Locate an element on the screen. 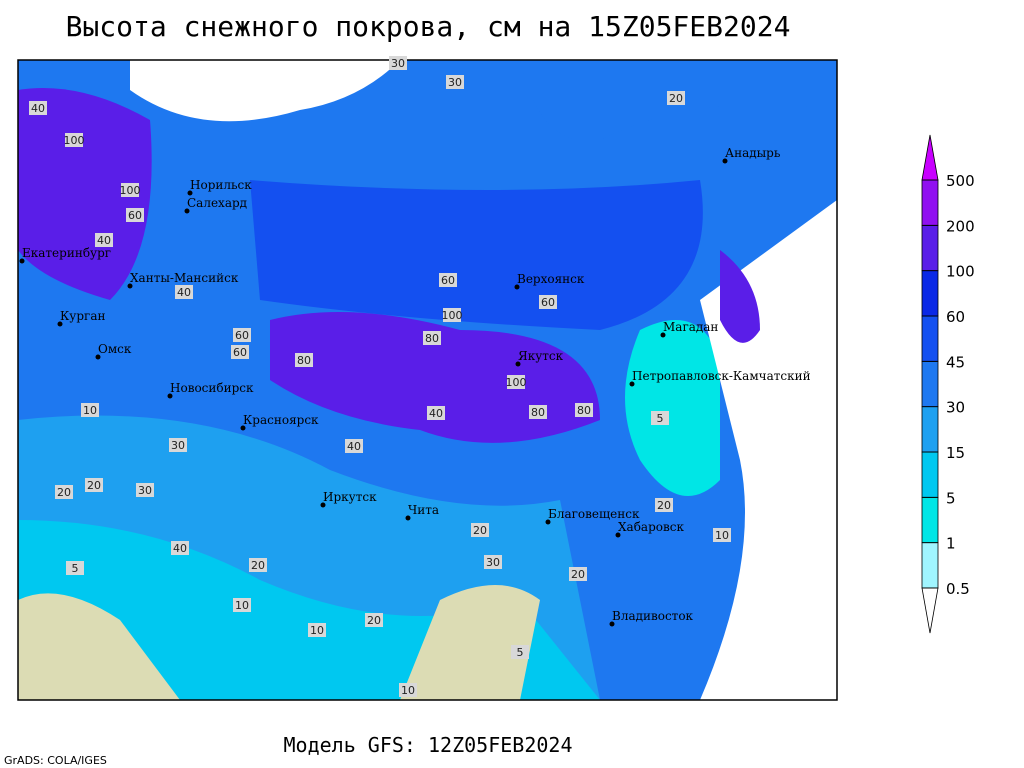 This screenshot has height=768, width=1024. legend-label: 0.5 is located at coordinates (958, 589).